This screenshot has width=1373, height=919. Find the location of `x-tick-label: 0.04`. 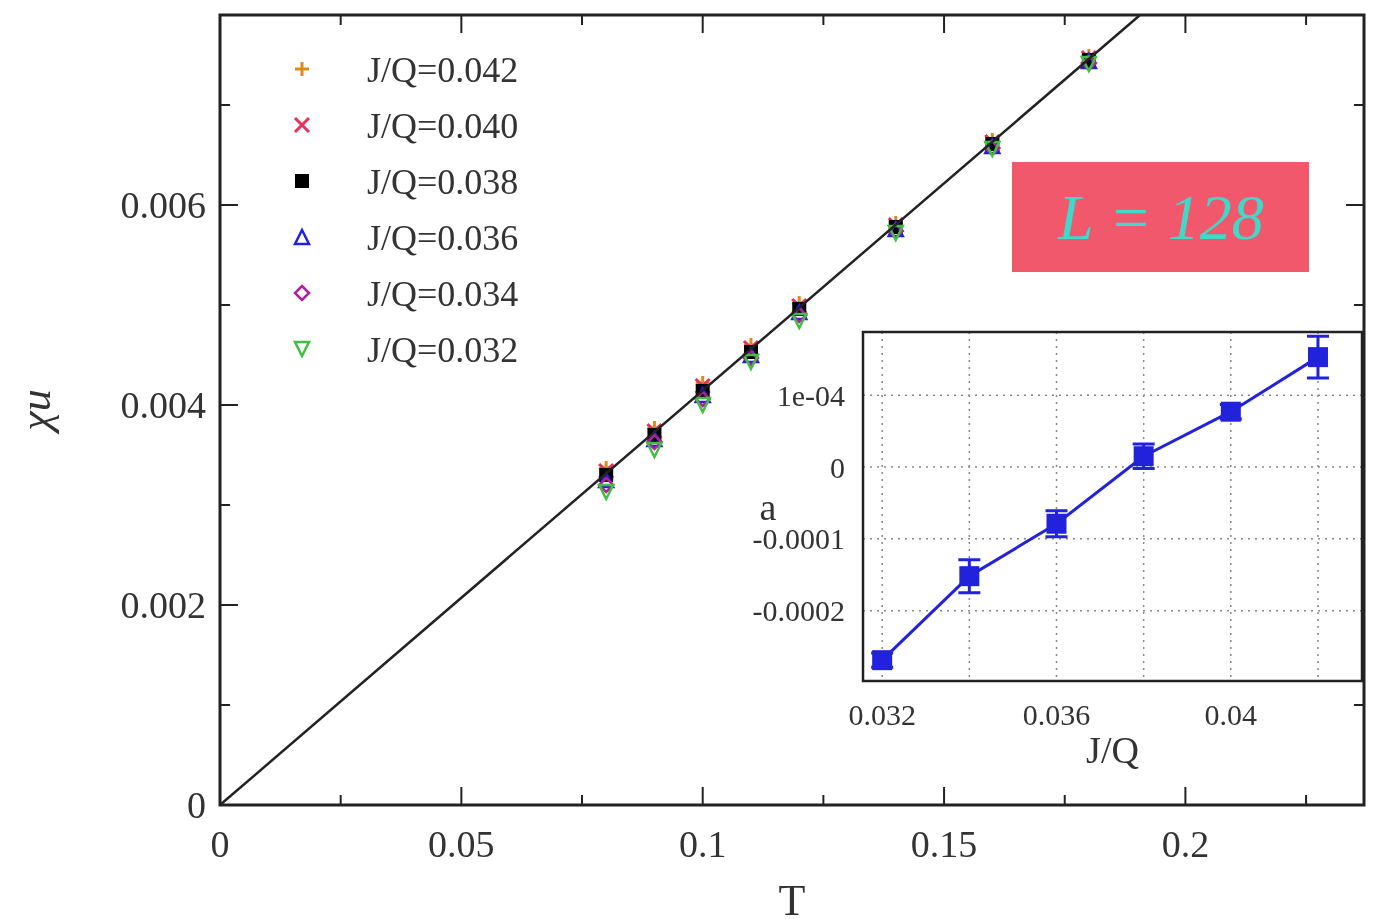

x-tick-label: 0.04 is located at coordinates (1231, 714).